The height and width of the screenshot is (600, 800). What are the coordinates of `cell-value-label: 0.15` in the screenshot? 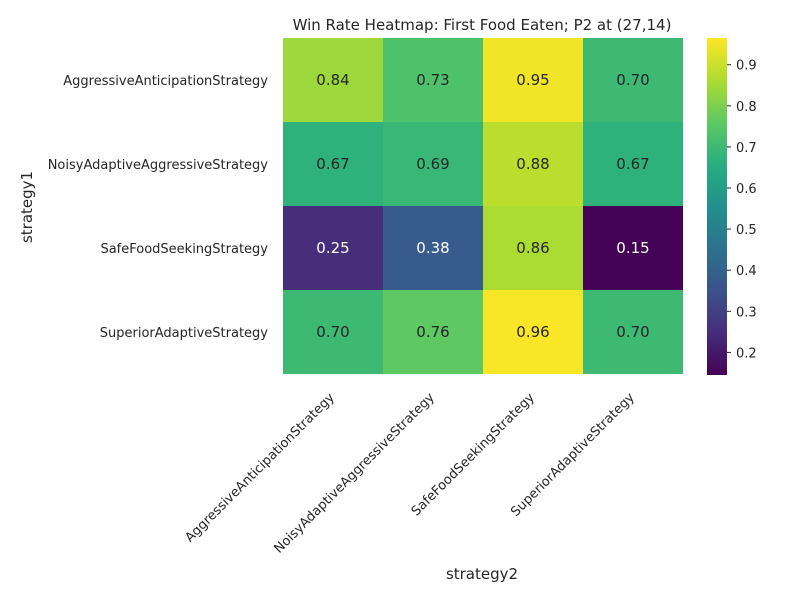 It's located at (632, 248).